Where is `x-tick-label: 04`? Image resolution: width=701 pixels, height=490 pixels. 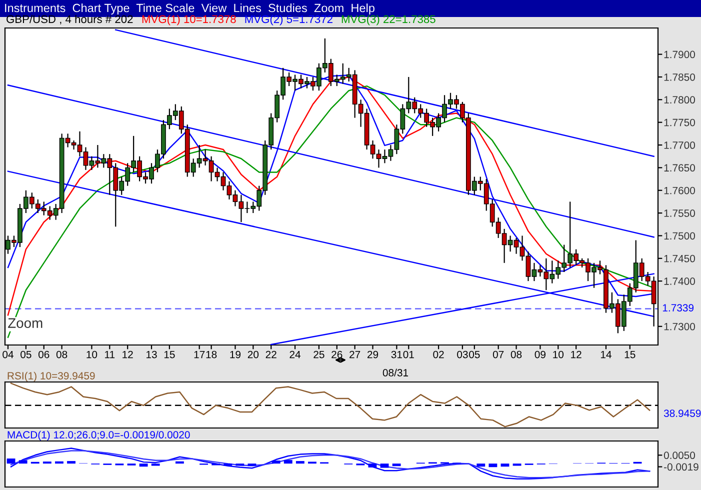
x-tick-label: 04 is located at coordinates (8, 354).